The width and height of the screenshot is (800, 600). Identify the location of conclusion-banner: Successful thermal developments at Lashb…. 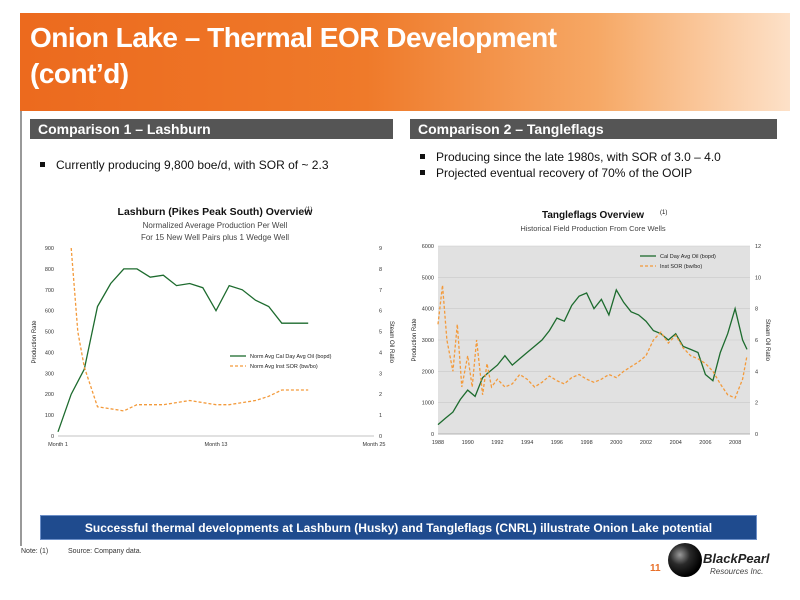
(398, 527).